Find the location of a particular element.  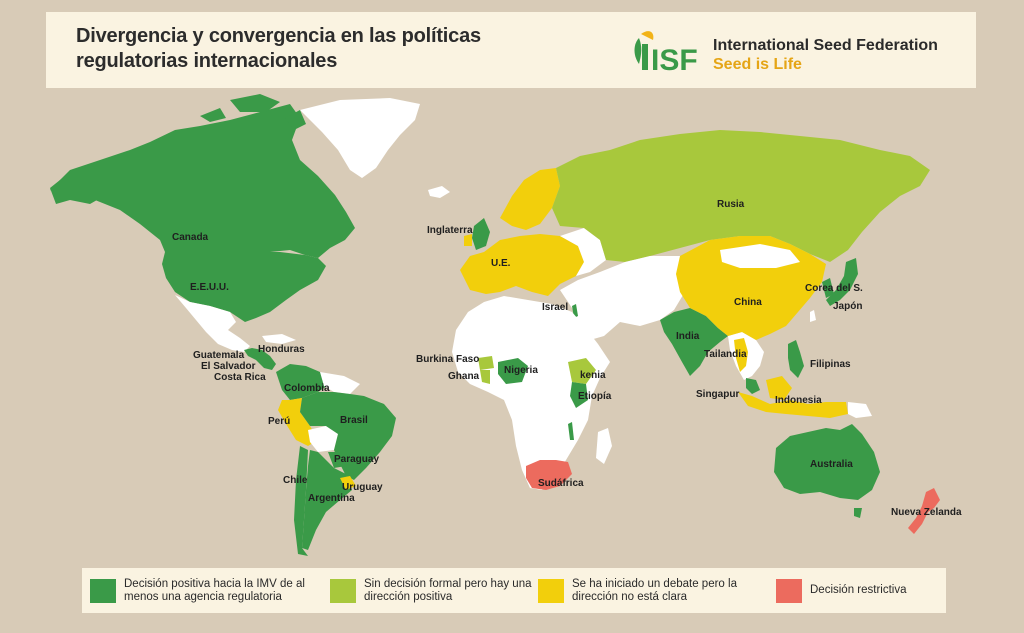

region-russia is located at coordinates (741, 196).